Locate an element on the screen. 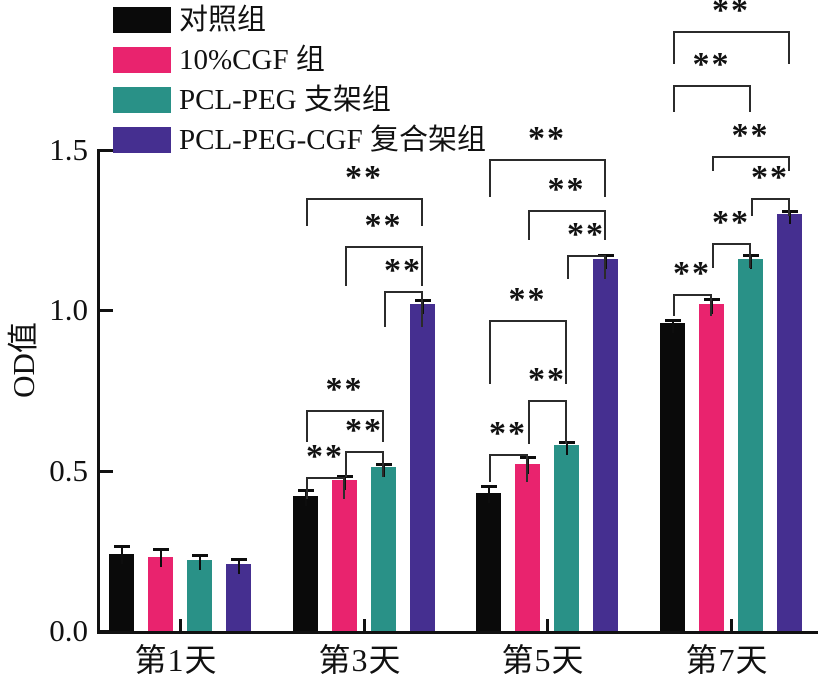 The image size is (820, 677). bar-series3-第7天 is located at coordinates (789, 422).